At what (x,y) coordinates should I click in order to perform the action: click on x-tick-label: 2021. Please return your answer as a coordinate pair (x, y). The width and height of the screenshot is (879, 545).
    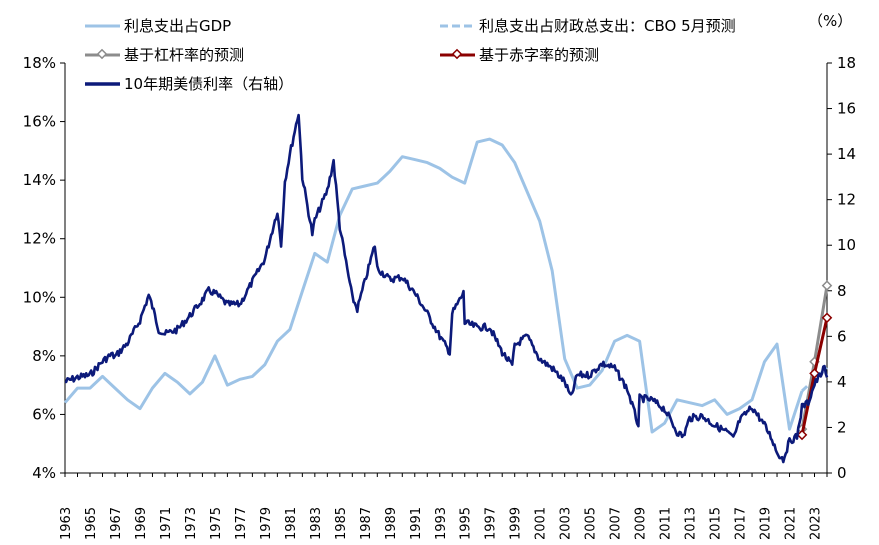
    Looking at the image, I should click on (791, 523).